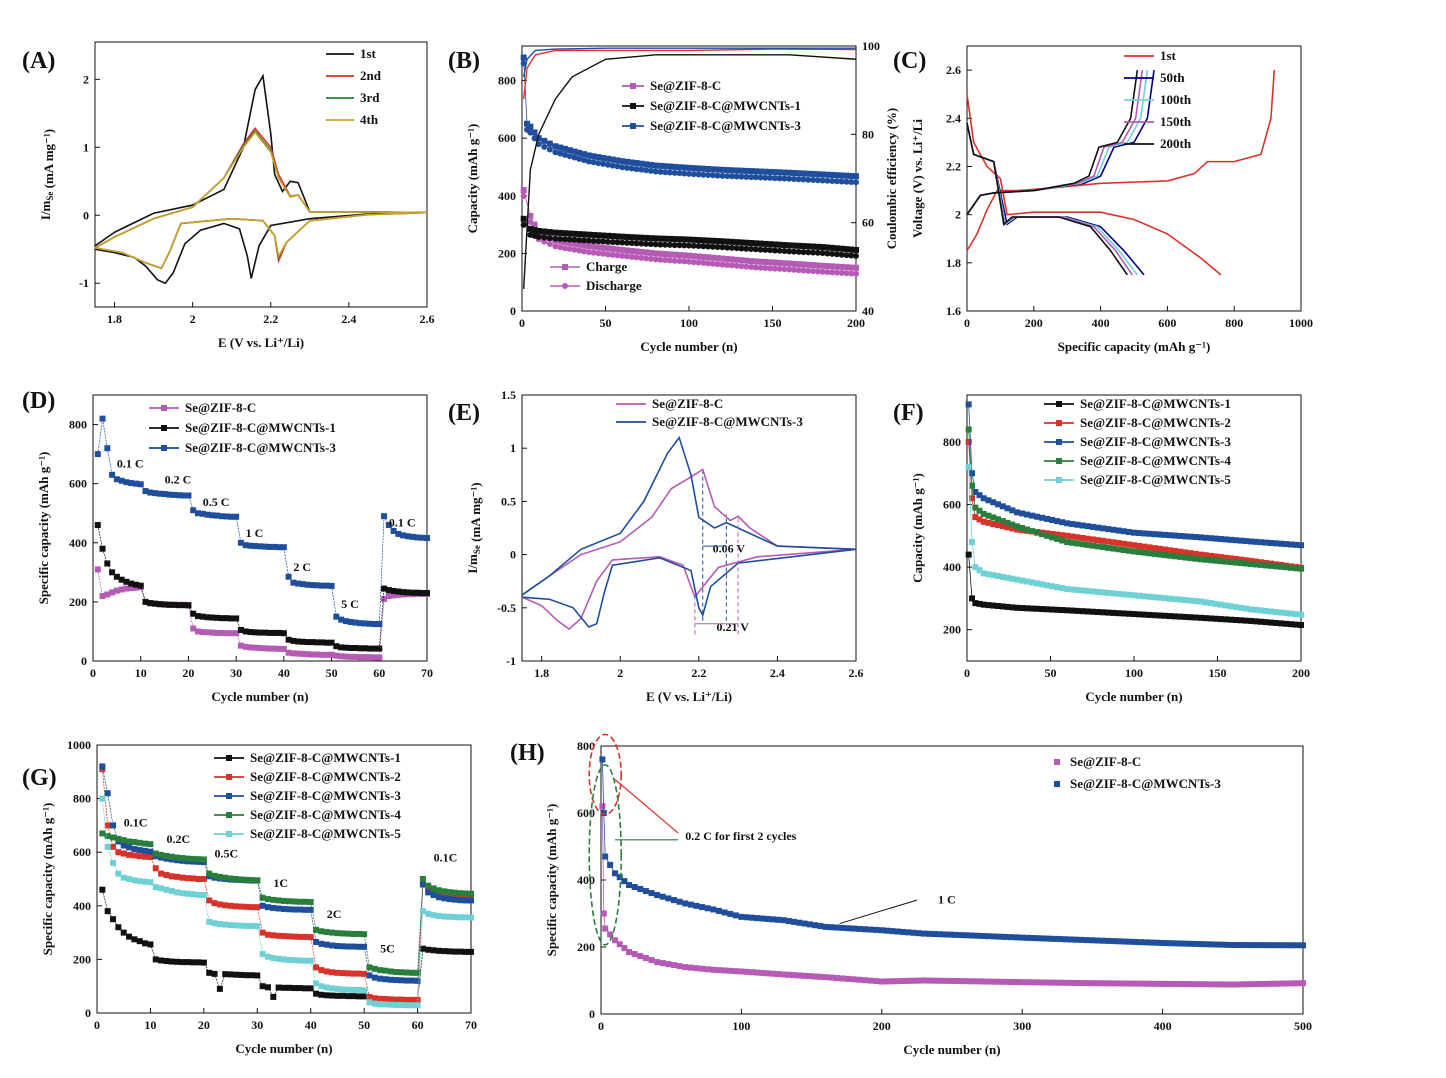 The width and height of the screenshot is (1446, 1078). What do you see at coordinates (1155, 460) in the screenshot?
I see `legend-label: Se@ZIF-8-C@MWCNTs-4` at bounding box center [1155, 460].